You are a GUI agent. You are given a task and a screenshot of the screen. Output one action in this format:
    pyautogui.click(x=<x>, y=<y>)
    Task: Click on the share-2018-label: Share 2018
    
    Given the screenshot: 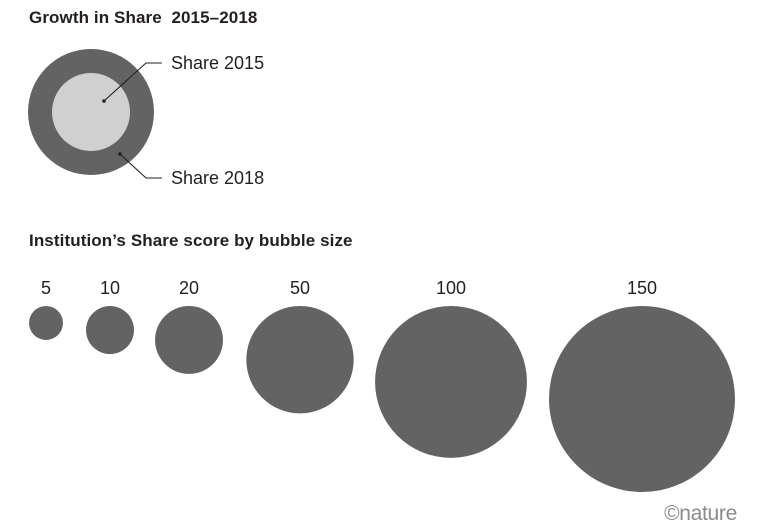 What is the action you would take?
    pyautogui.click(x=217, y=178)
    